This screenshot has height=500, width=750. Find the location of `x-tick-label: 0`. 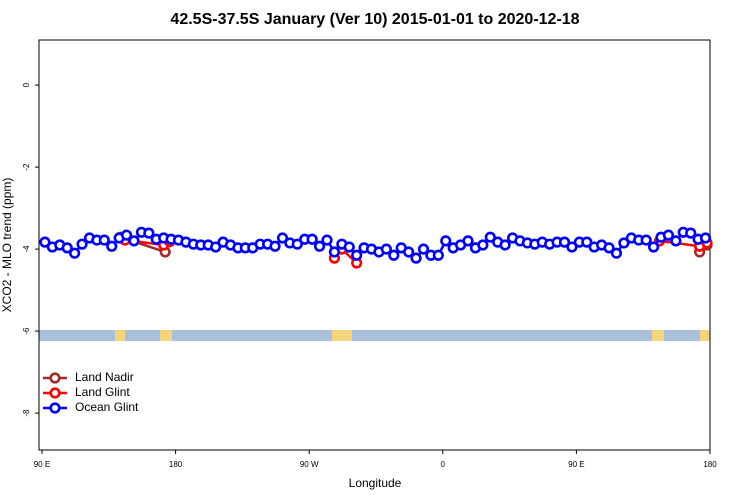

x-tick-label: 0 is located at coordinates (443, 464).